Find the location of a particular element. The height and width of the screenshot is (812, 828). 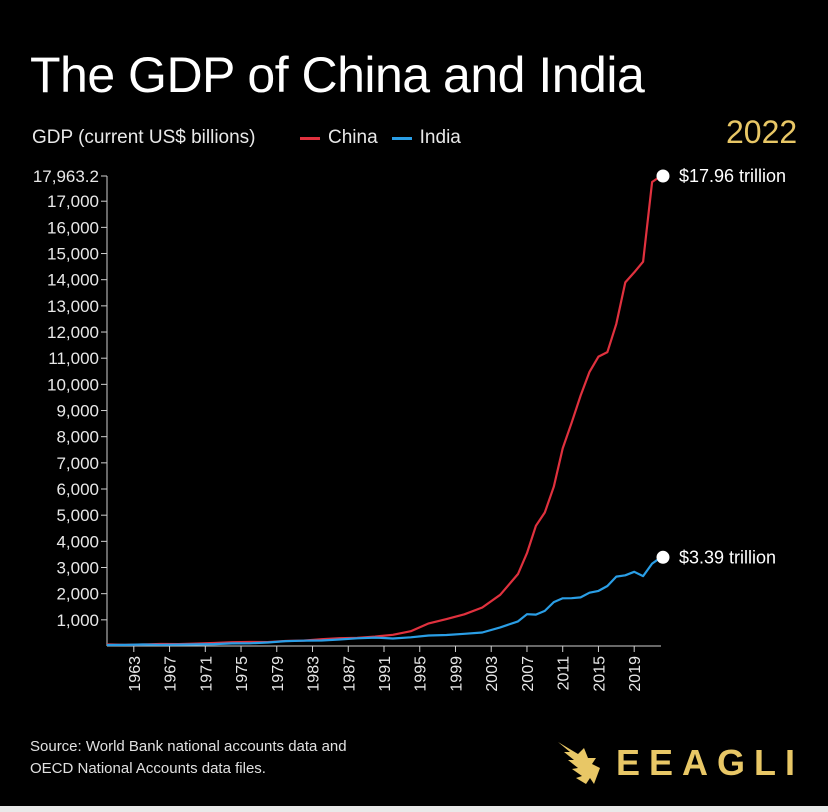

x-tick-label: 1971 is located at coordinates (206, 674).